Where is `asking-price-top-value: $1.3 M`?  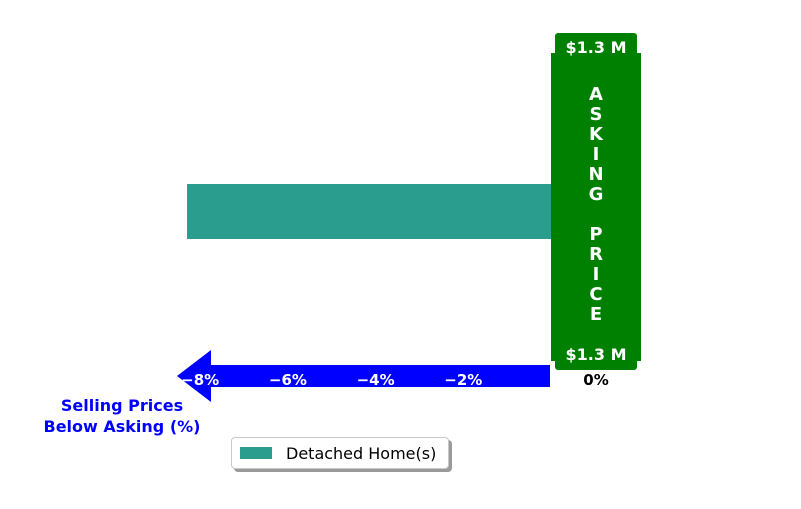
asking-price-top-value: $1.3 M is located at coordinates (596, 47).